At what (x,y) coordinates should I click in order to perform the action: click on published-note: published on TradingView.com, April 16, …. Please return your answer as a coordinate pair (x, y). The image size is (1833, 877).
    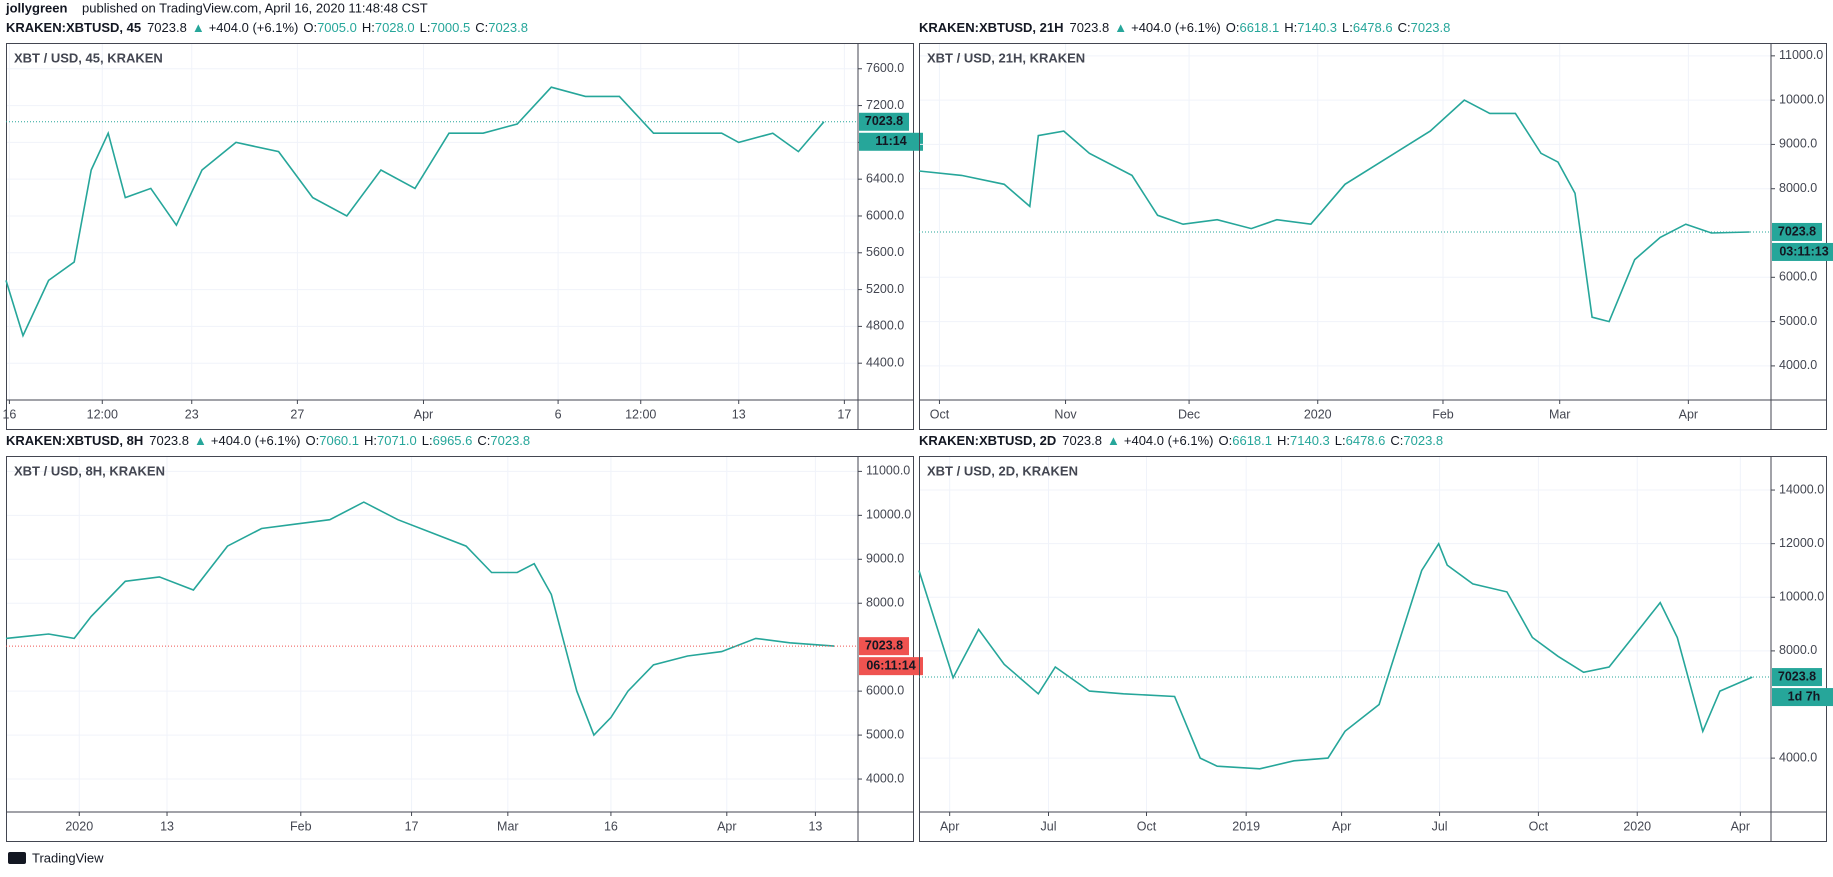
    Looking at the image, I should click on (255, 7).